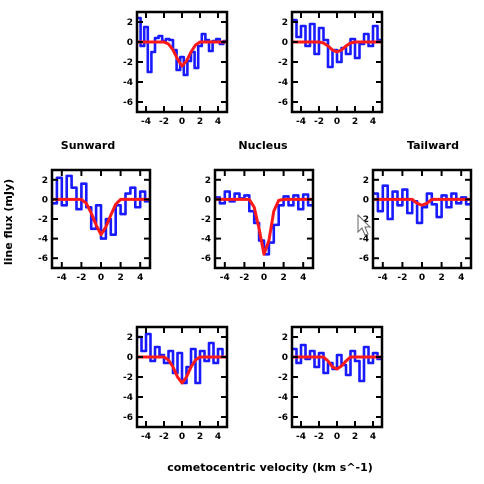 The image size is (484, 484). Describe the element at coordinates (433, 145) in the screenshot. I see `label-tailward: Tailward` at that location.